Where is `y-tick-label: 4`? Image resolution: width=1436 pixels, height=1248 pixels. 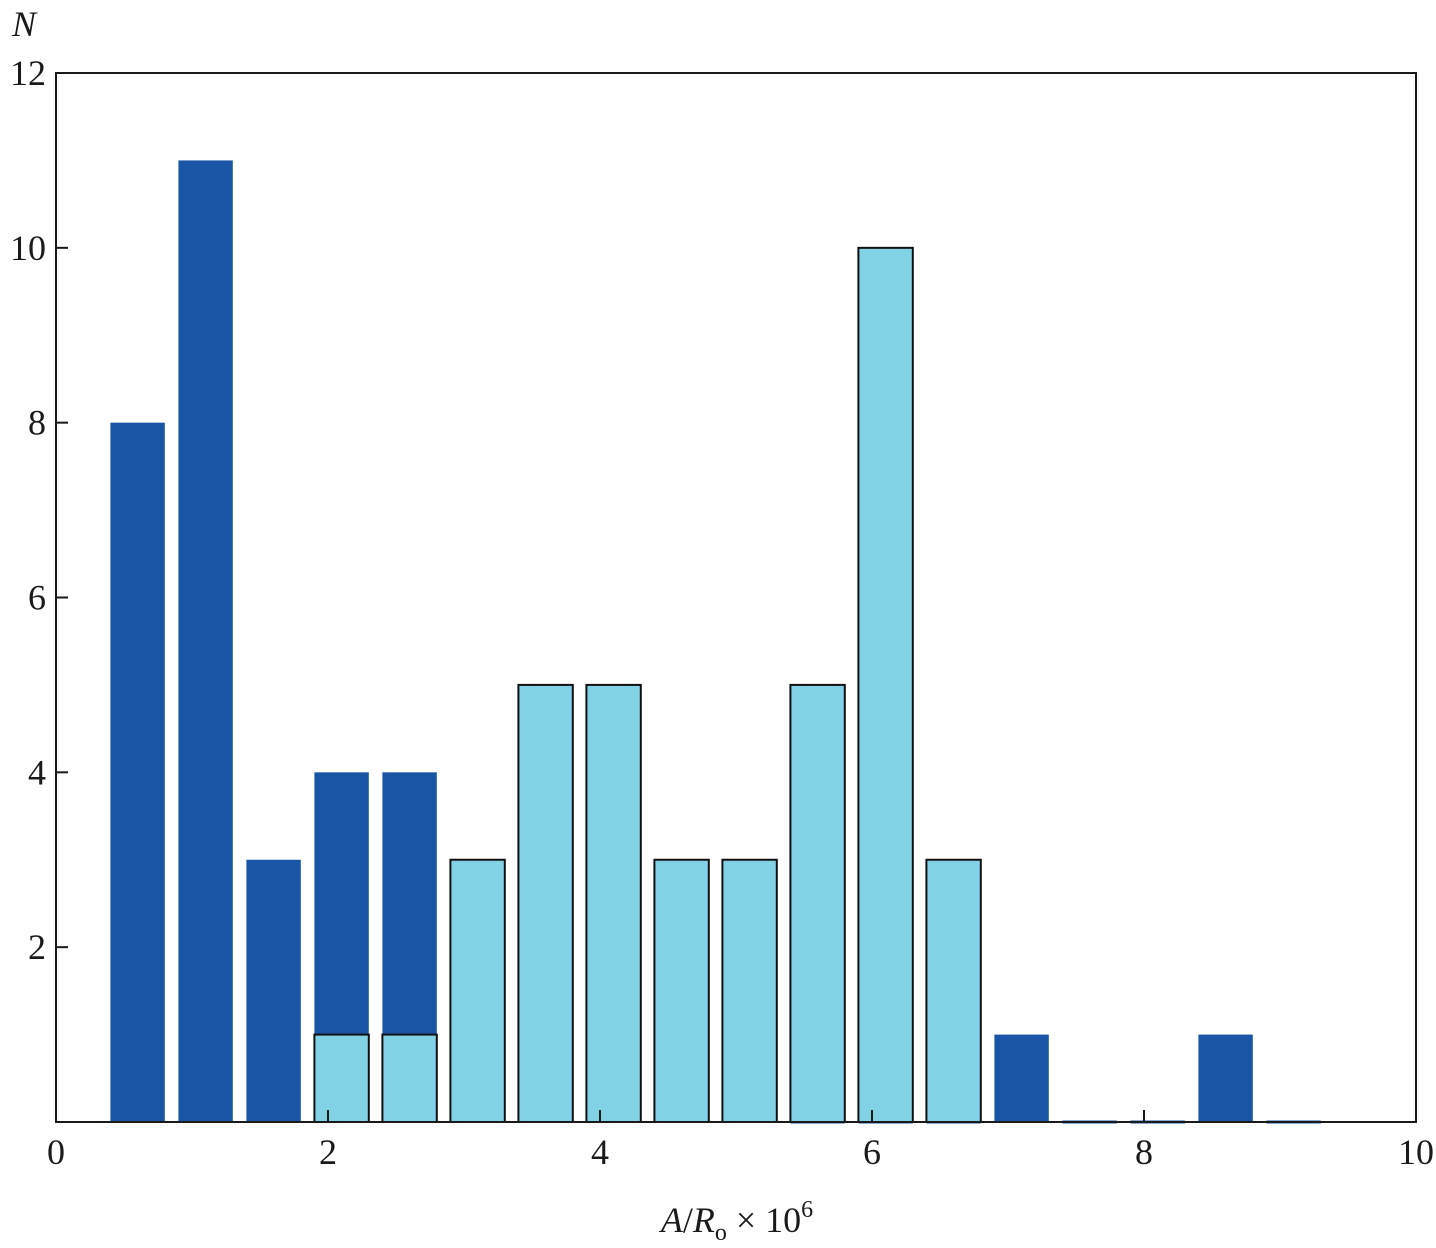 y-tick-label: 4 is located at coordinates (37, 772).